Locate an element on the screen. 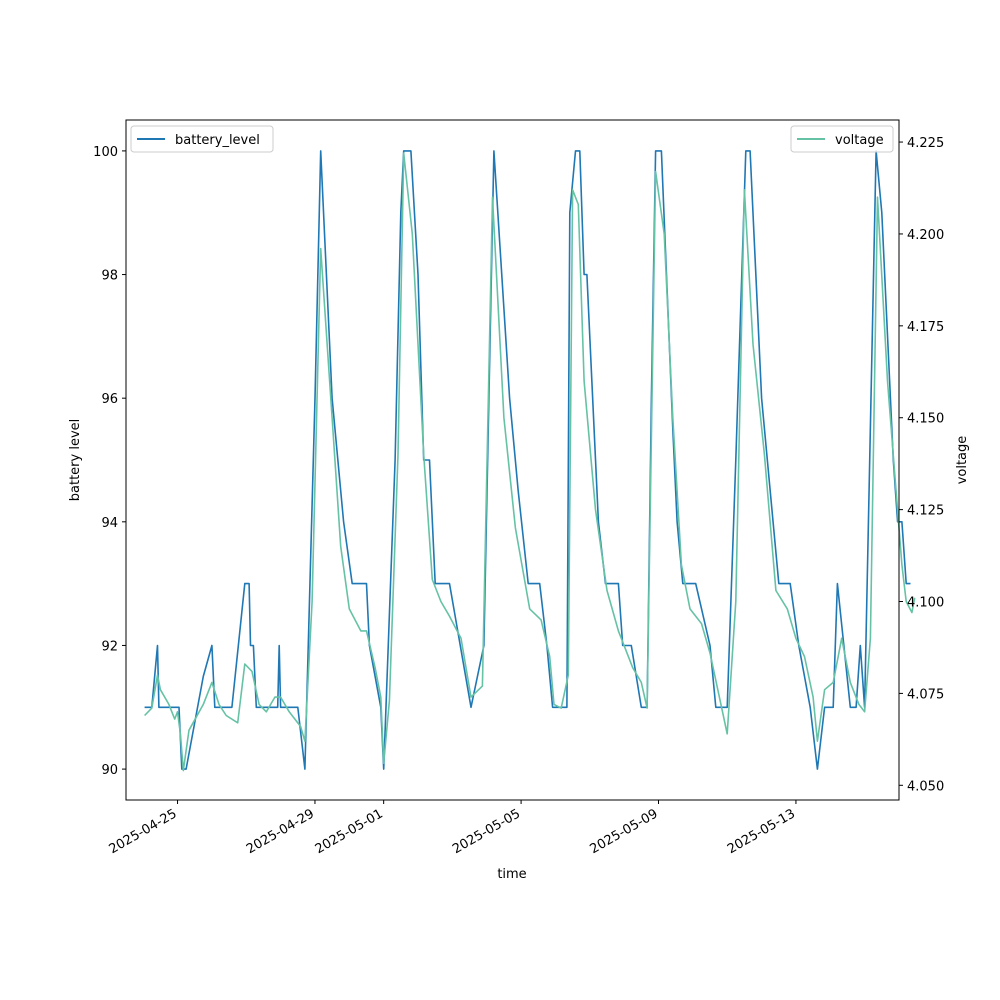 The height and width of the screenshot is (1000, 1000). legend-voltage: voltage is located at coordinates (842, 139).